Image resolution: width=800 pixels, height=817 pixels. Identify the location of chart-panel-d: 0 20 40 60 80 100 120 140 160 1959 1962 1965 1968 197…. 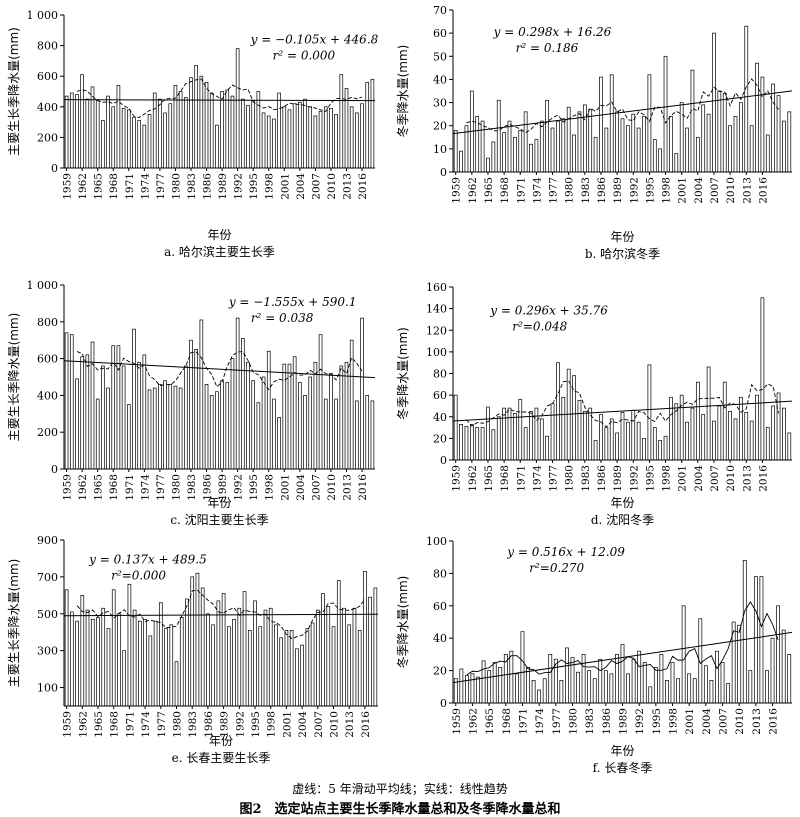
(594, 404).